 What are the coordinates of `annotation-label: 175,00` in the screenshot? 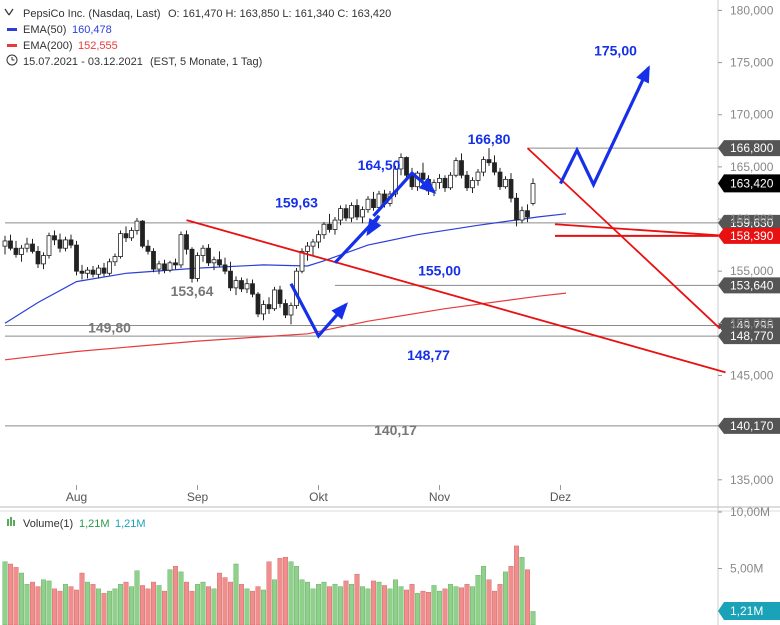 It's located at (615, 50).